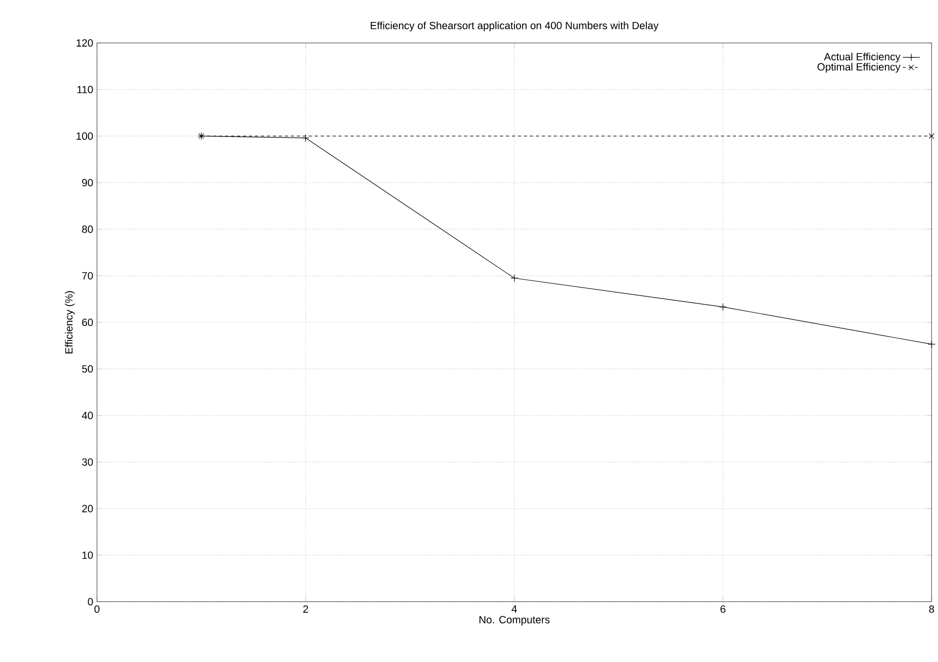 This screenshot has height=662, width=938. Describe the element at coordinates (87, 322) in the screenshot. I see `y-tick-label: 60` at that location.